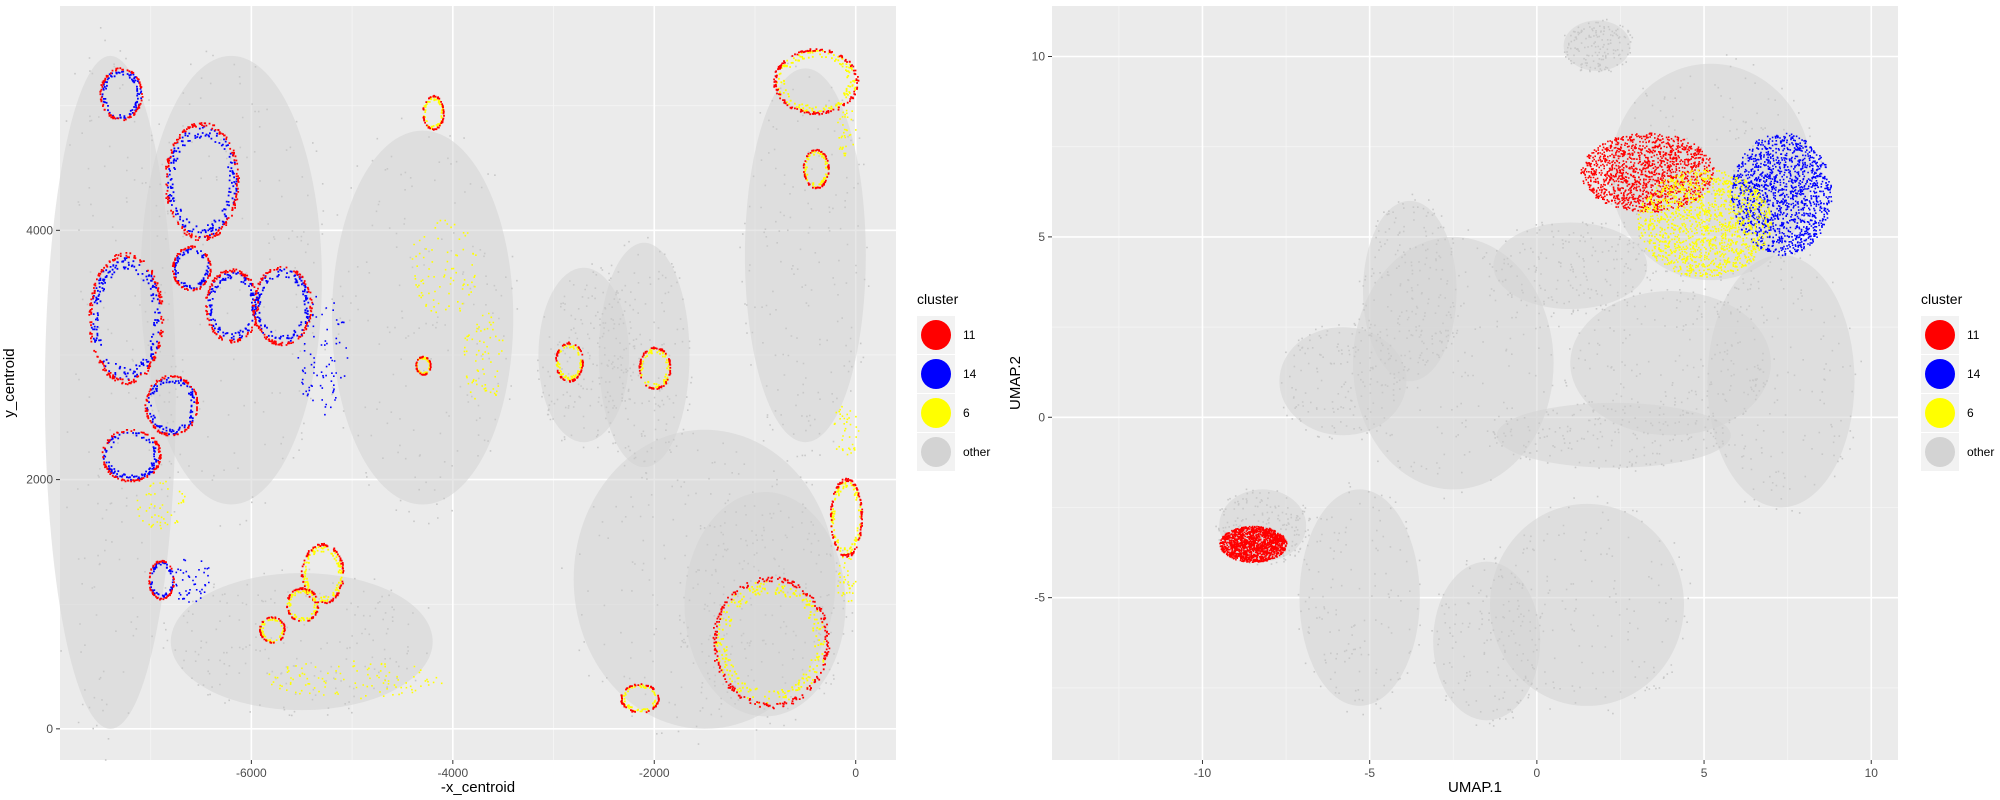 This screenshot has height=800, width=2000. What do you see at coordinates (1039, 598) in the screenshot?
I see `y-tick-label: -5` at bounding box center [1039, 598].